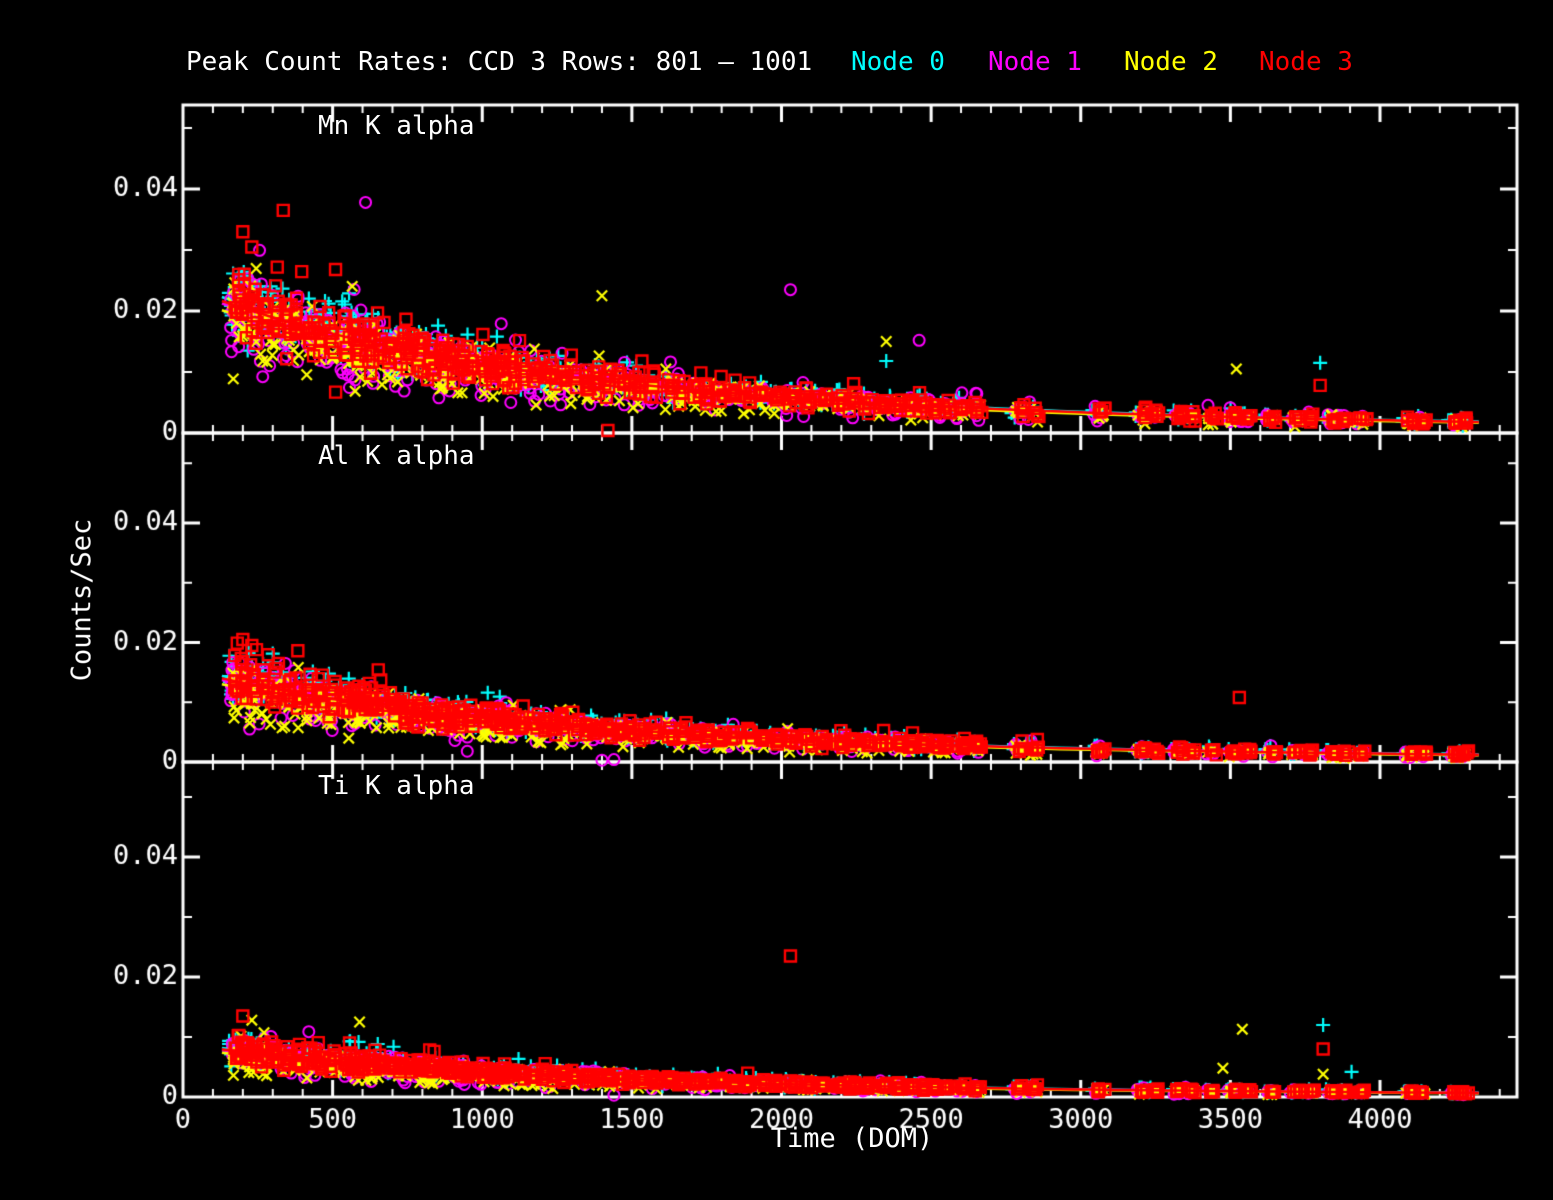 Image resolution: width=1553 pixels, height=1200 pixels. What do you see at coordinates (396, 786) in the screenshot?
I see `panel-label-ti-k-alpha: Ti K alpha` at bounding box center [396, 786].